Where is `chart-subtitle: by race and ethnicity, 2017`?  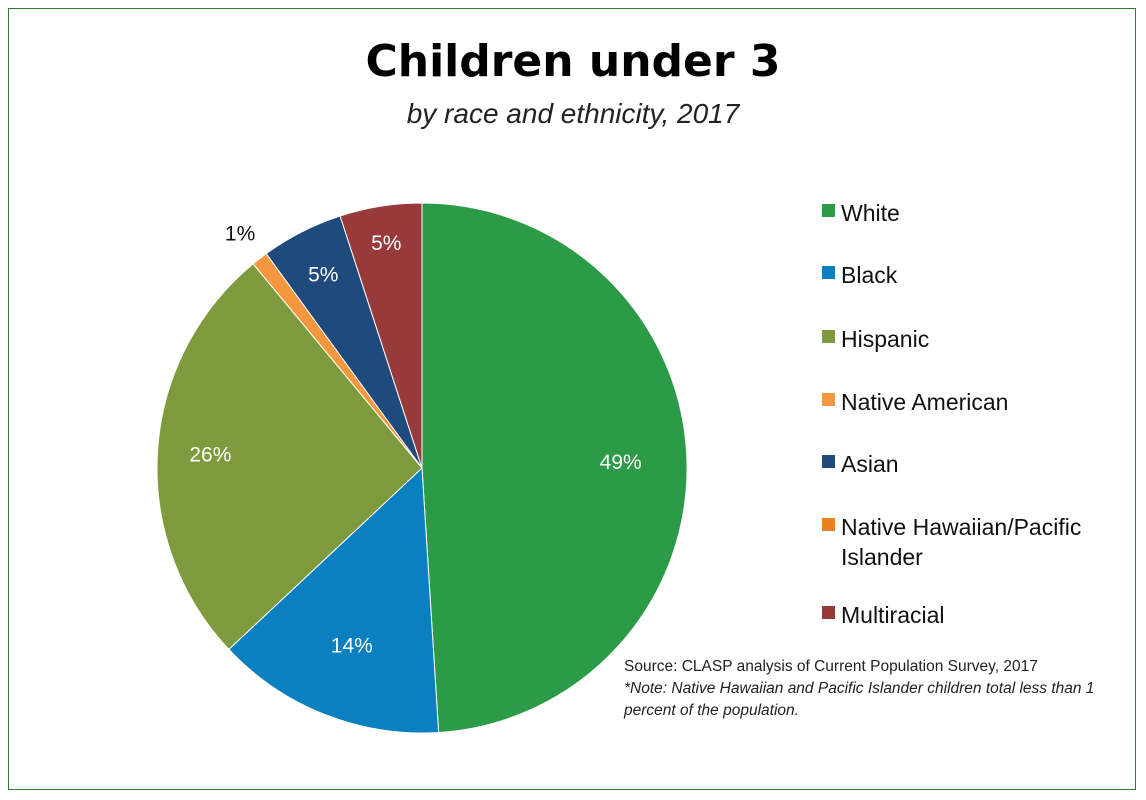 chart-subtitle: by race and ethnicity, 2017 is located at coordinates (573, 113).